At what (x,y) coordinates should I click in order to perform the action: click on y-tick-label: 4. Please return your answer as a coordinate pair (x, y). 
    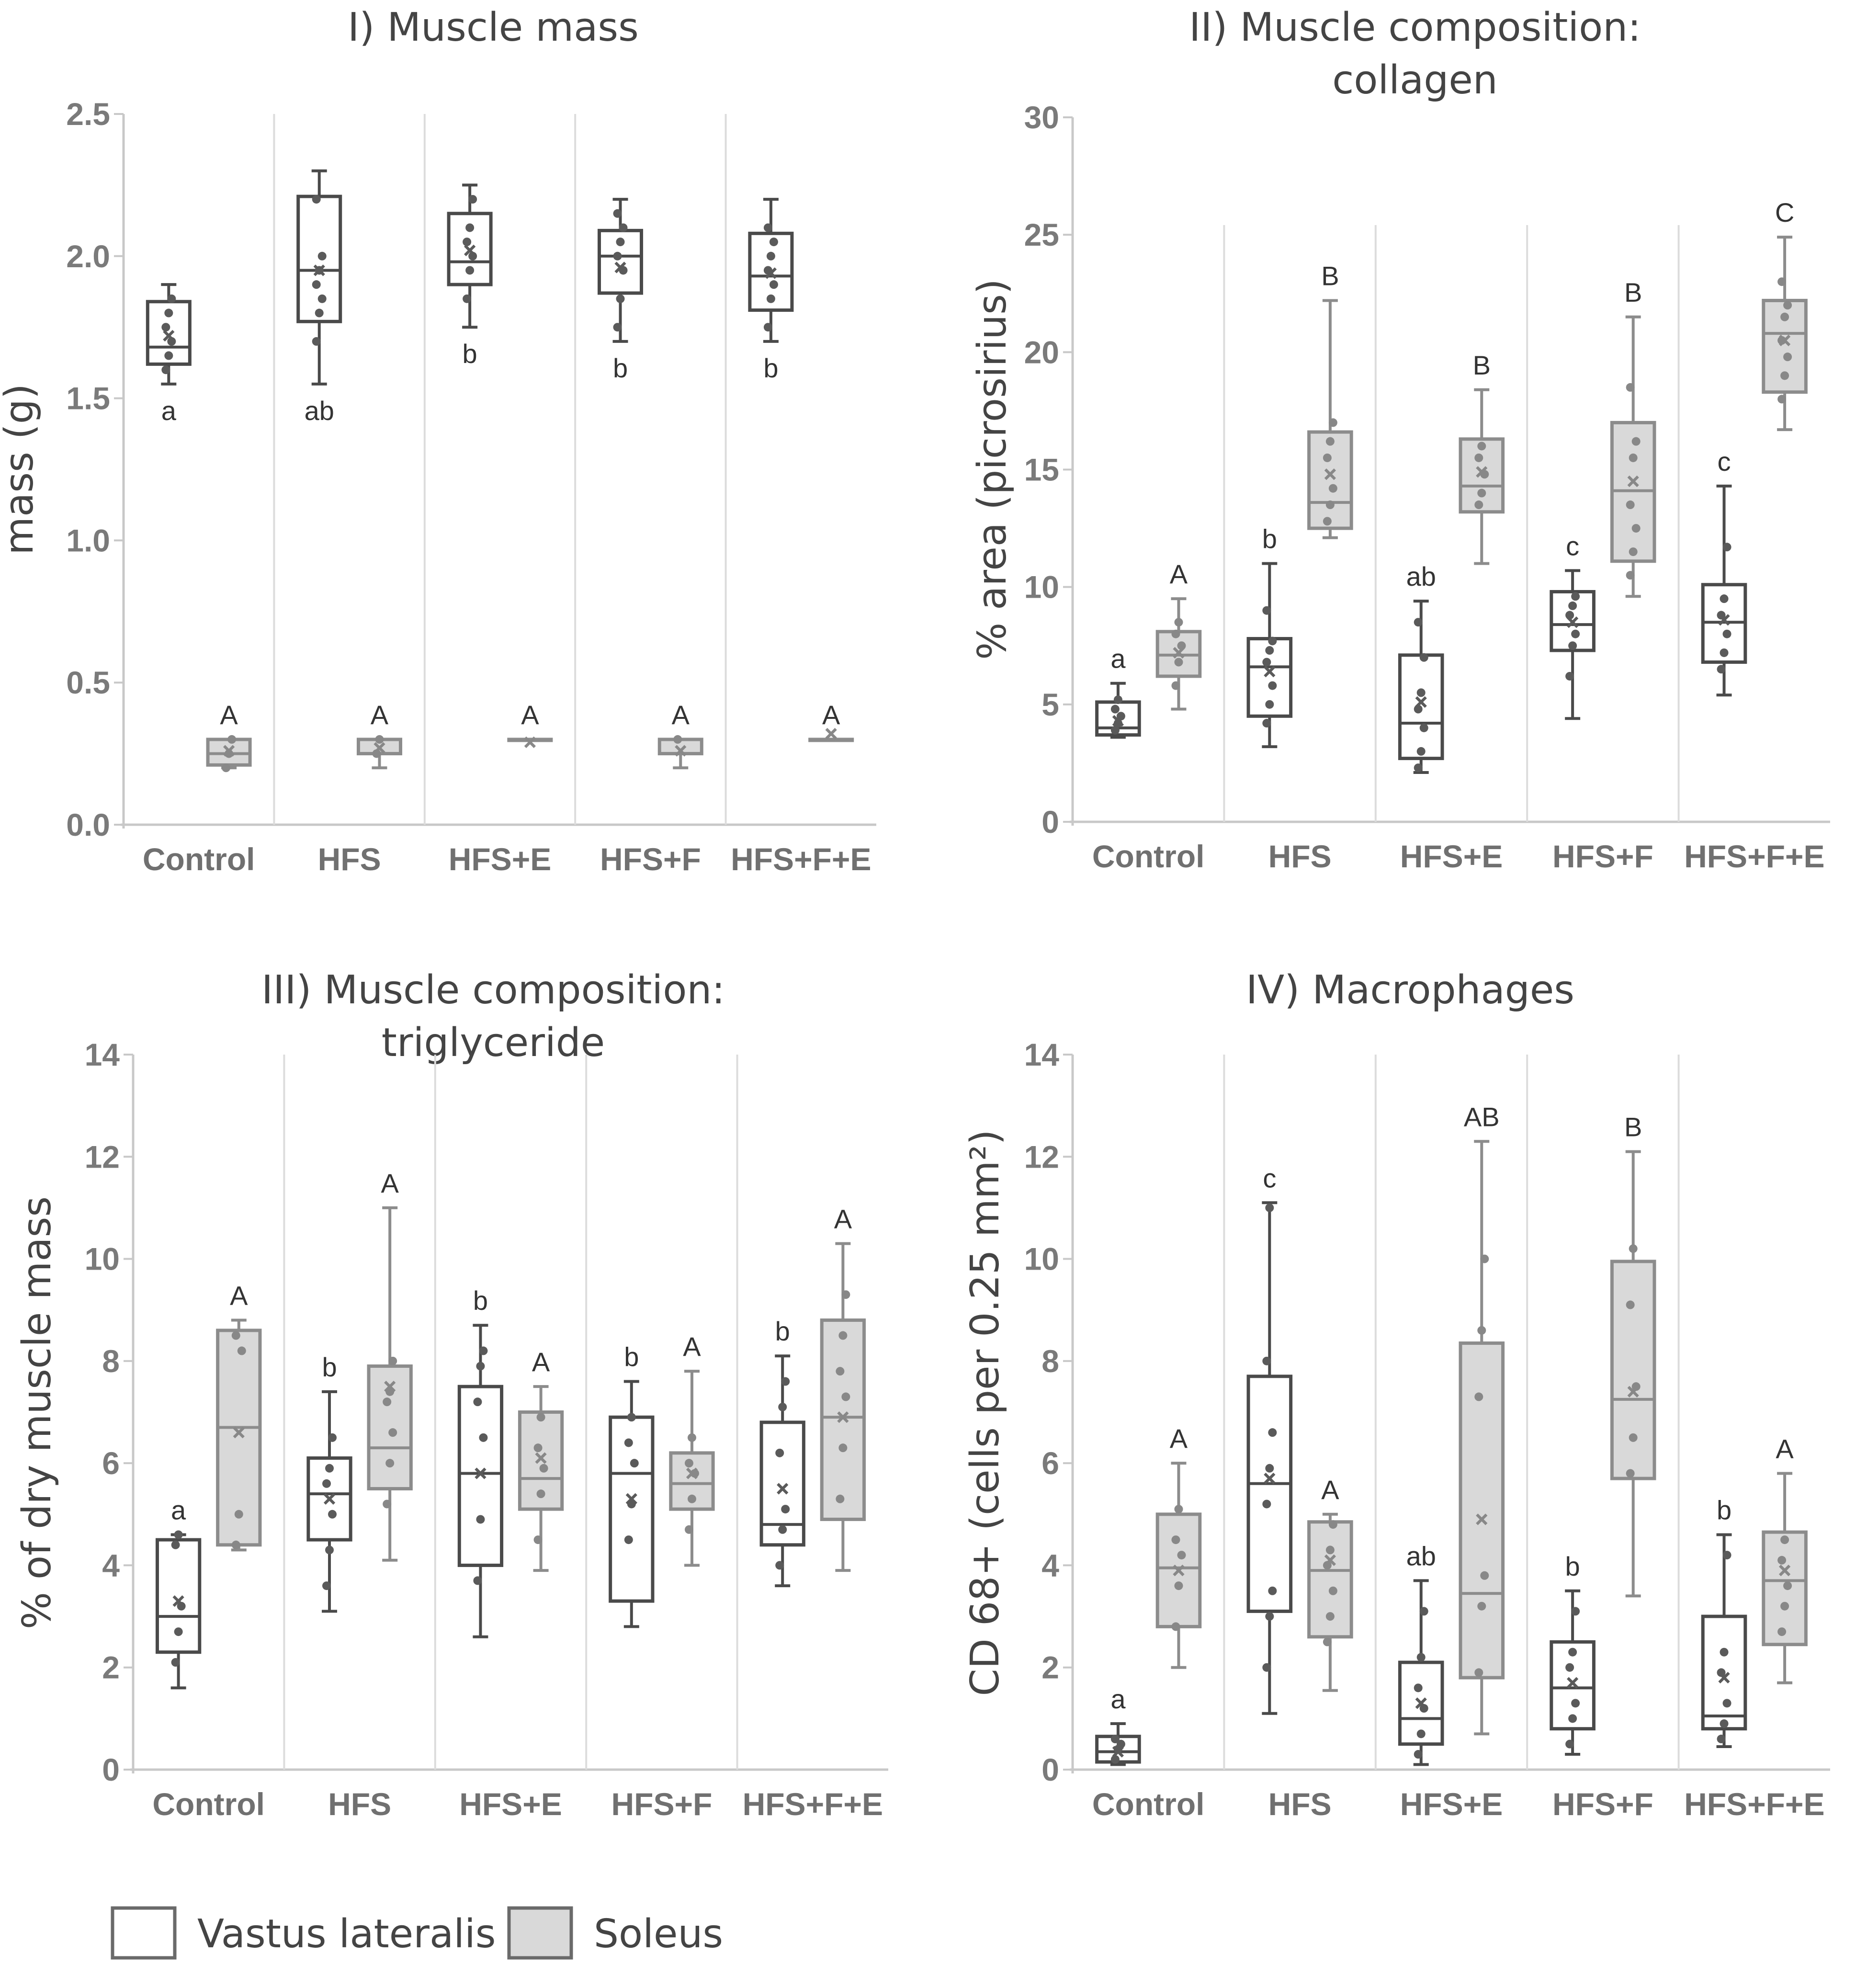
    Looking at the image, I should click on (111, 1565).